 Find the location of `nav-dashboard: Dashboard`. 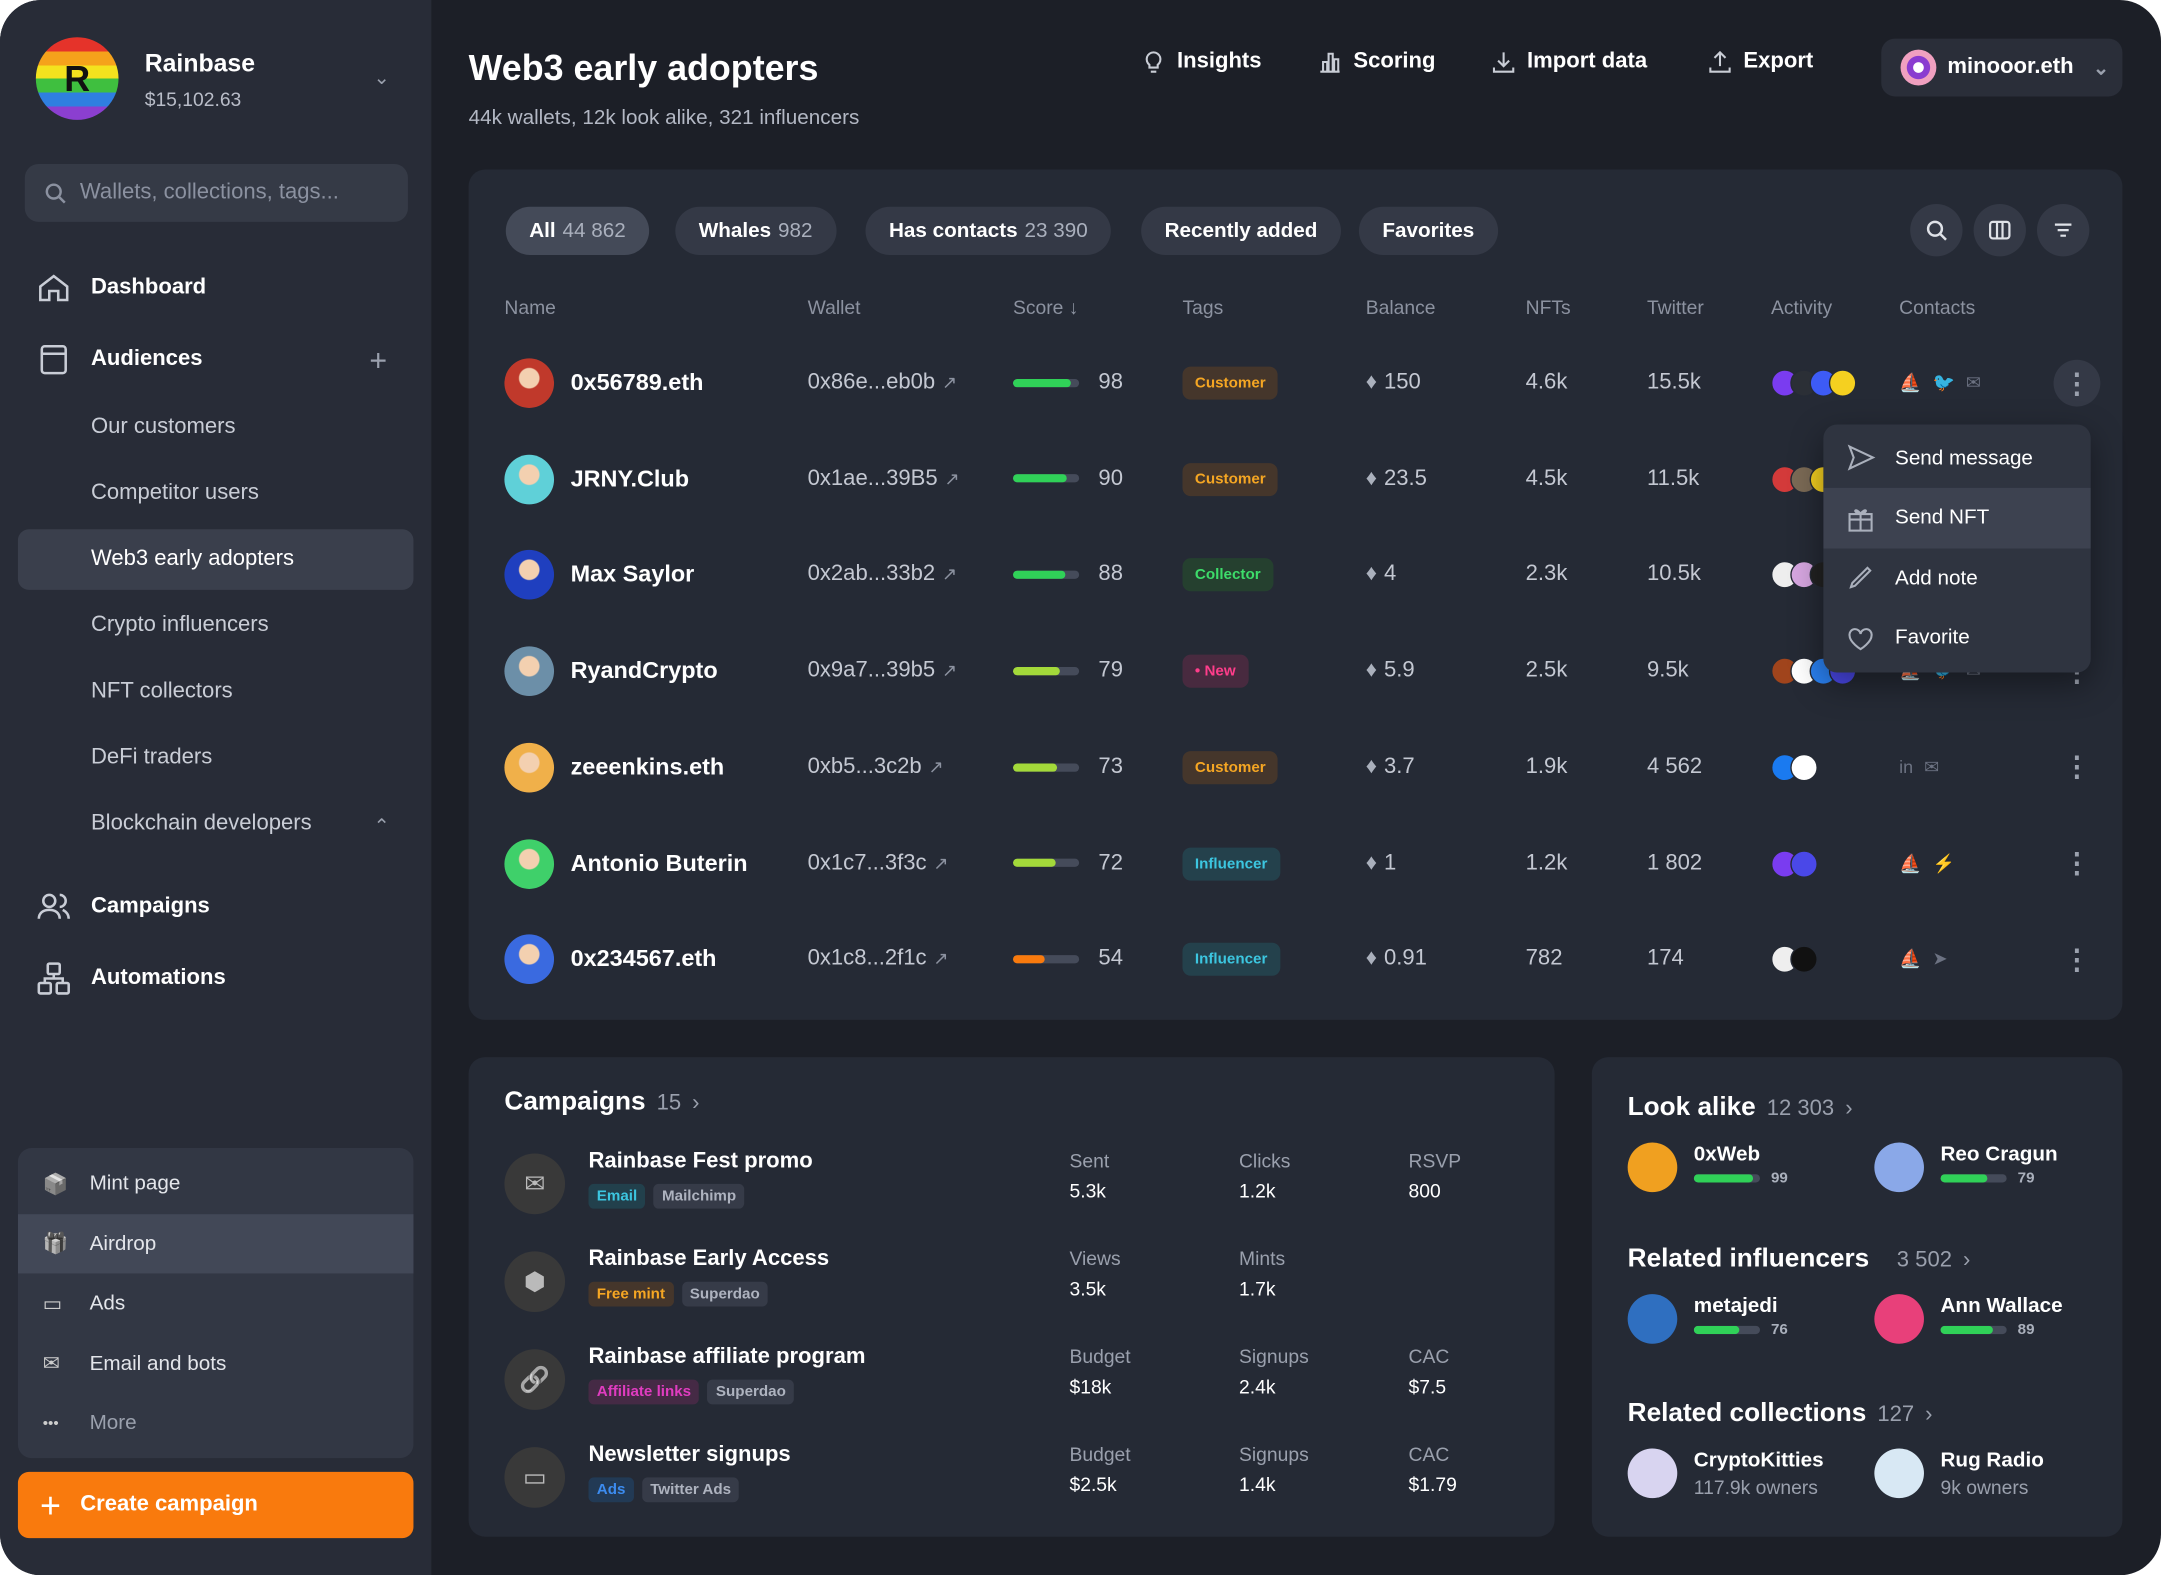

nav-dashboard: Dashboard is located at coordinates (216, 288).